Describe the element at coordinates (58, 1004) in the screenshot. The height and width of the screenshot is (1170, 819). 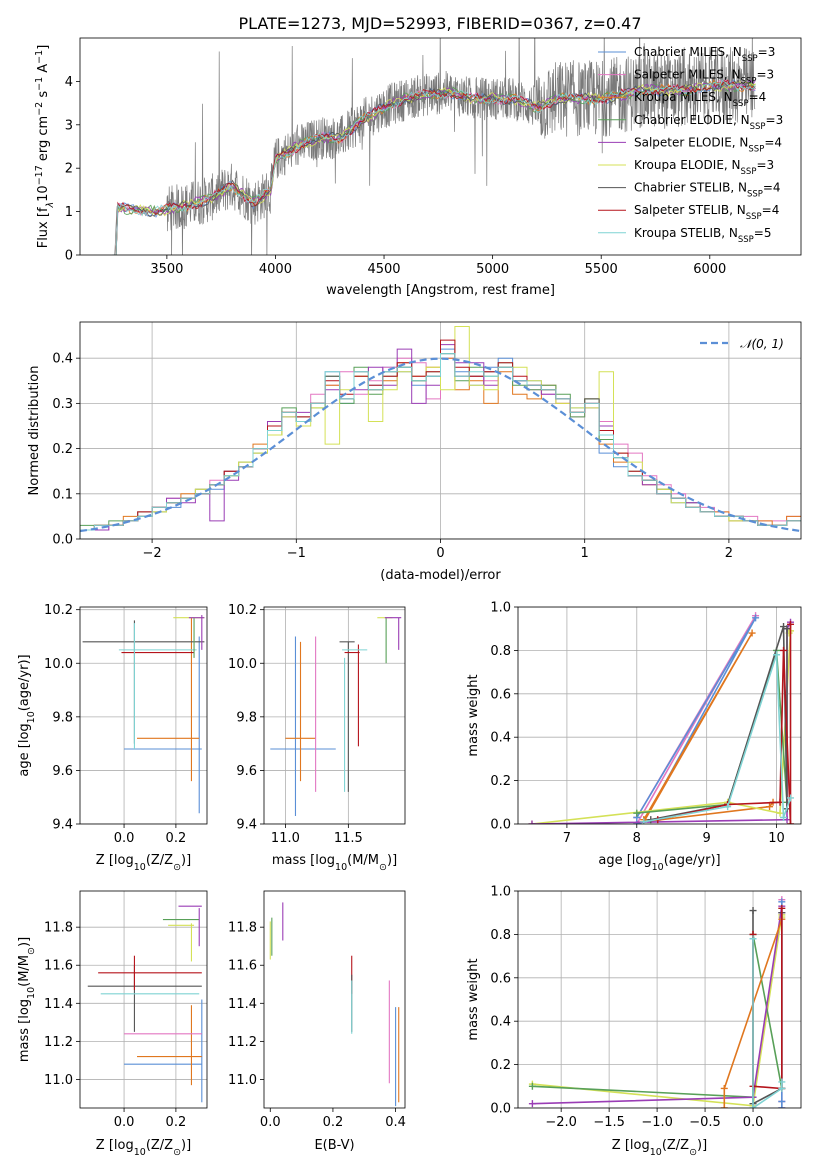
I see `y-tick-label: 11.4` at that location.